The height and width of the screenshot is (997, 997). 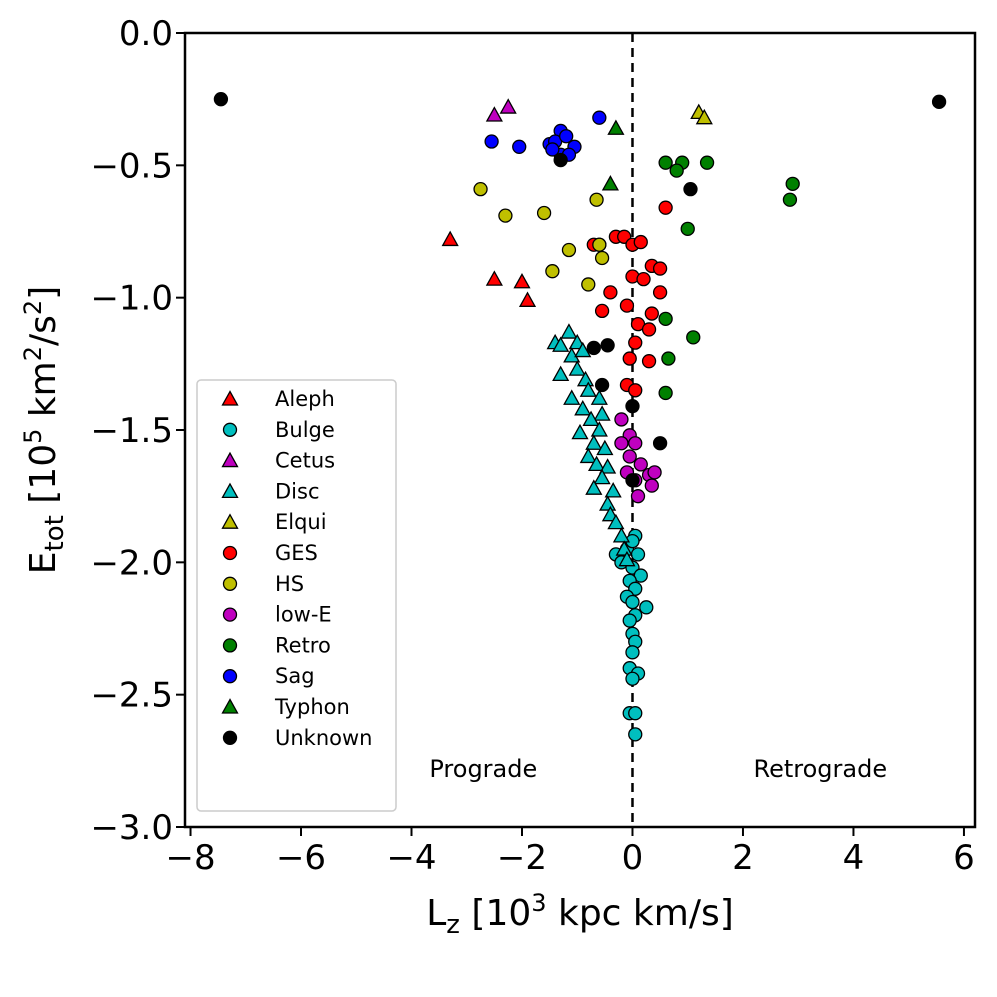 I want to click on legend-label-bulge: Bulge, so click(x=305, y=430).